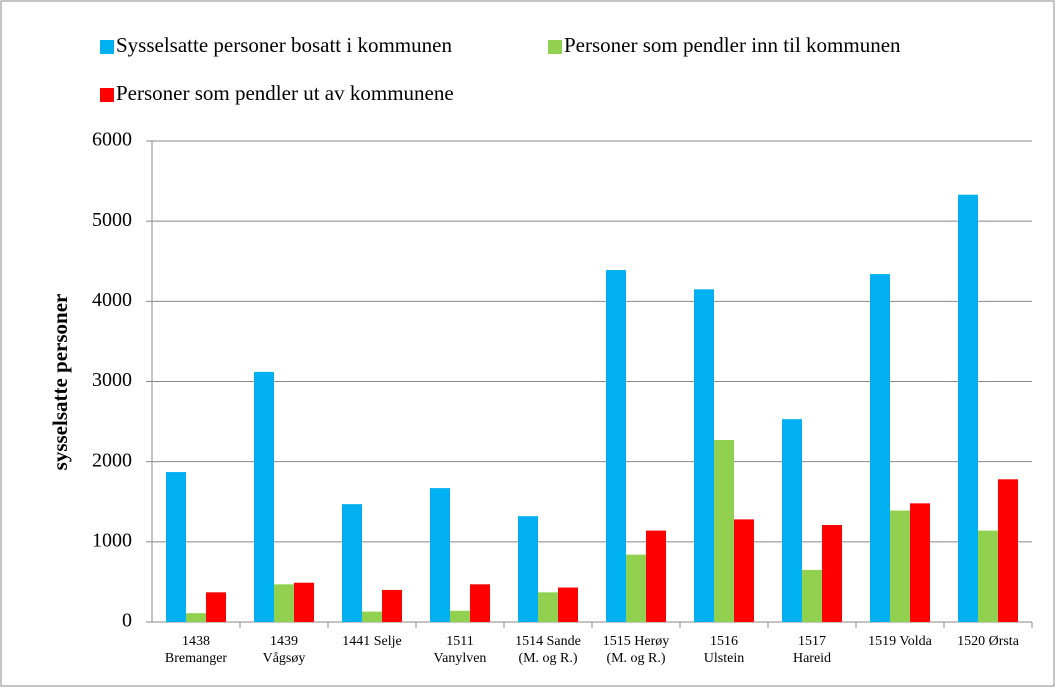 This screenshot has width=1056, height=688. I want to click on x-tick-label-line: 1511, so click(459, 641).